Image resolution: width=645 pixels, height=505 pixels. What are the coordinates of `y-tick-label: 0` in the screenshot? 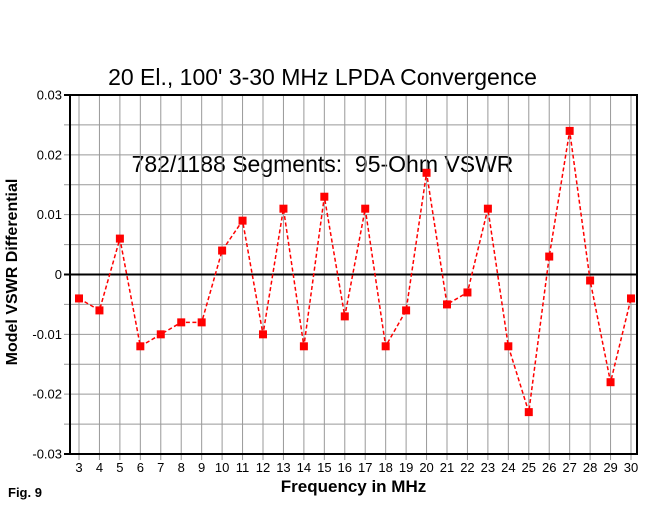 It's located at (58, 274).